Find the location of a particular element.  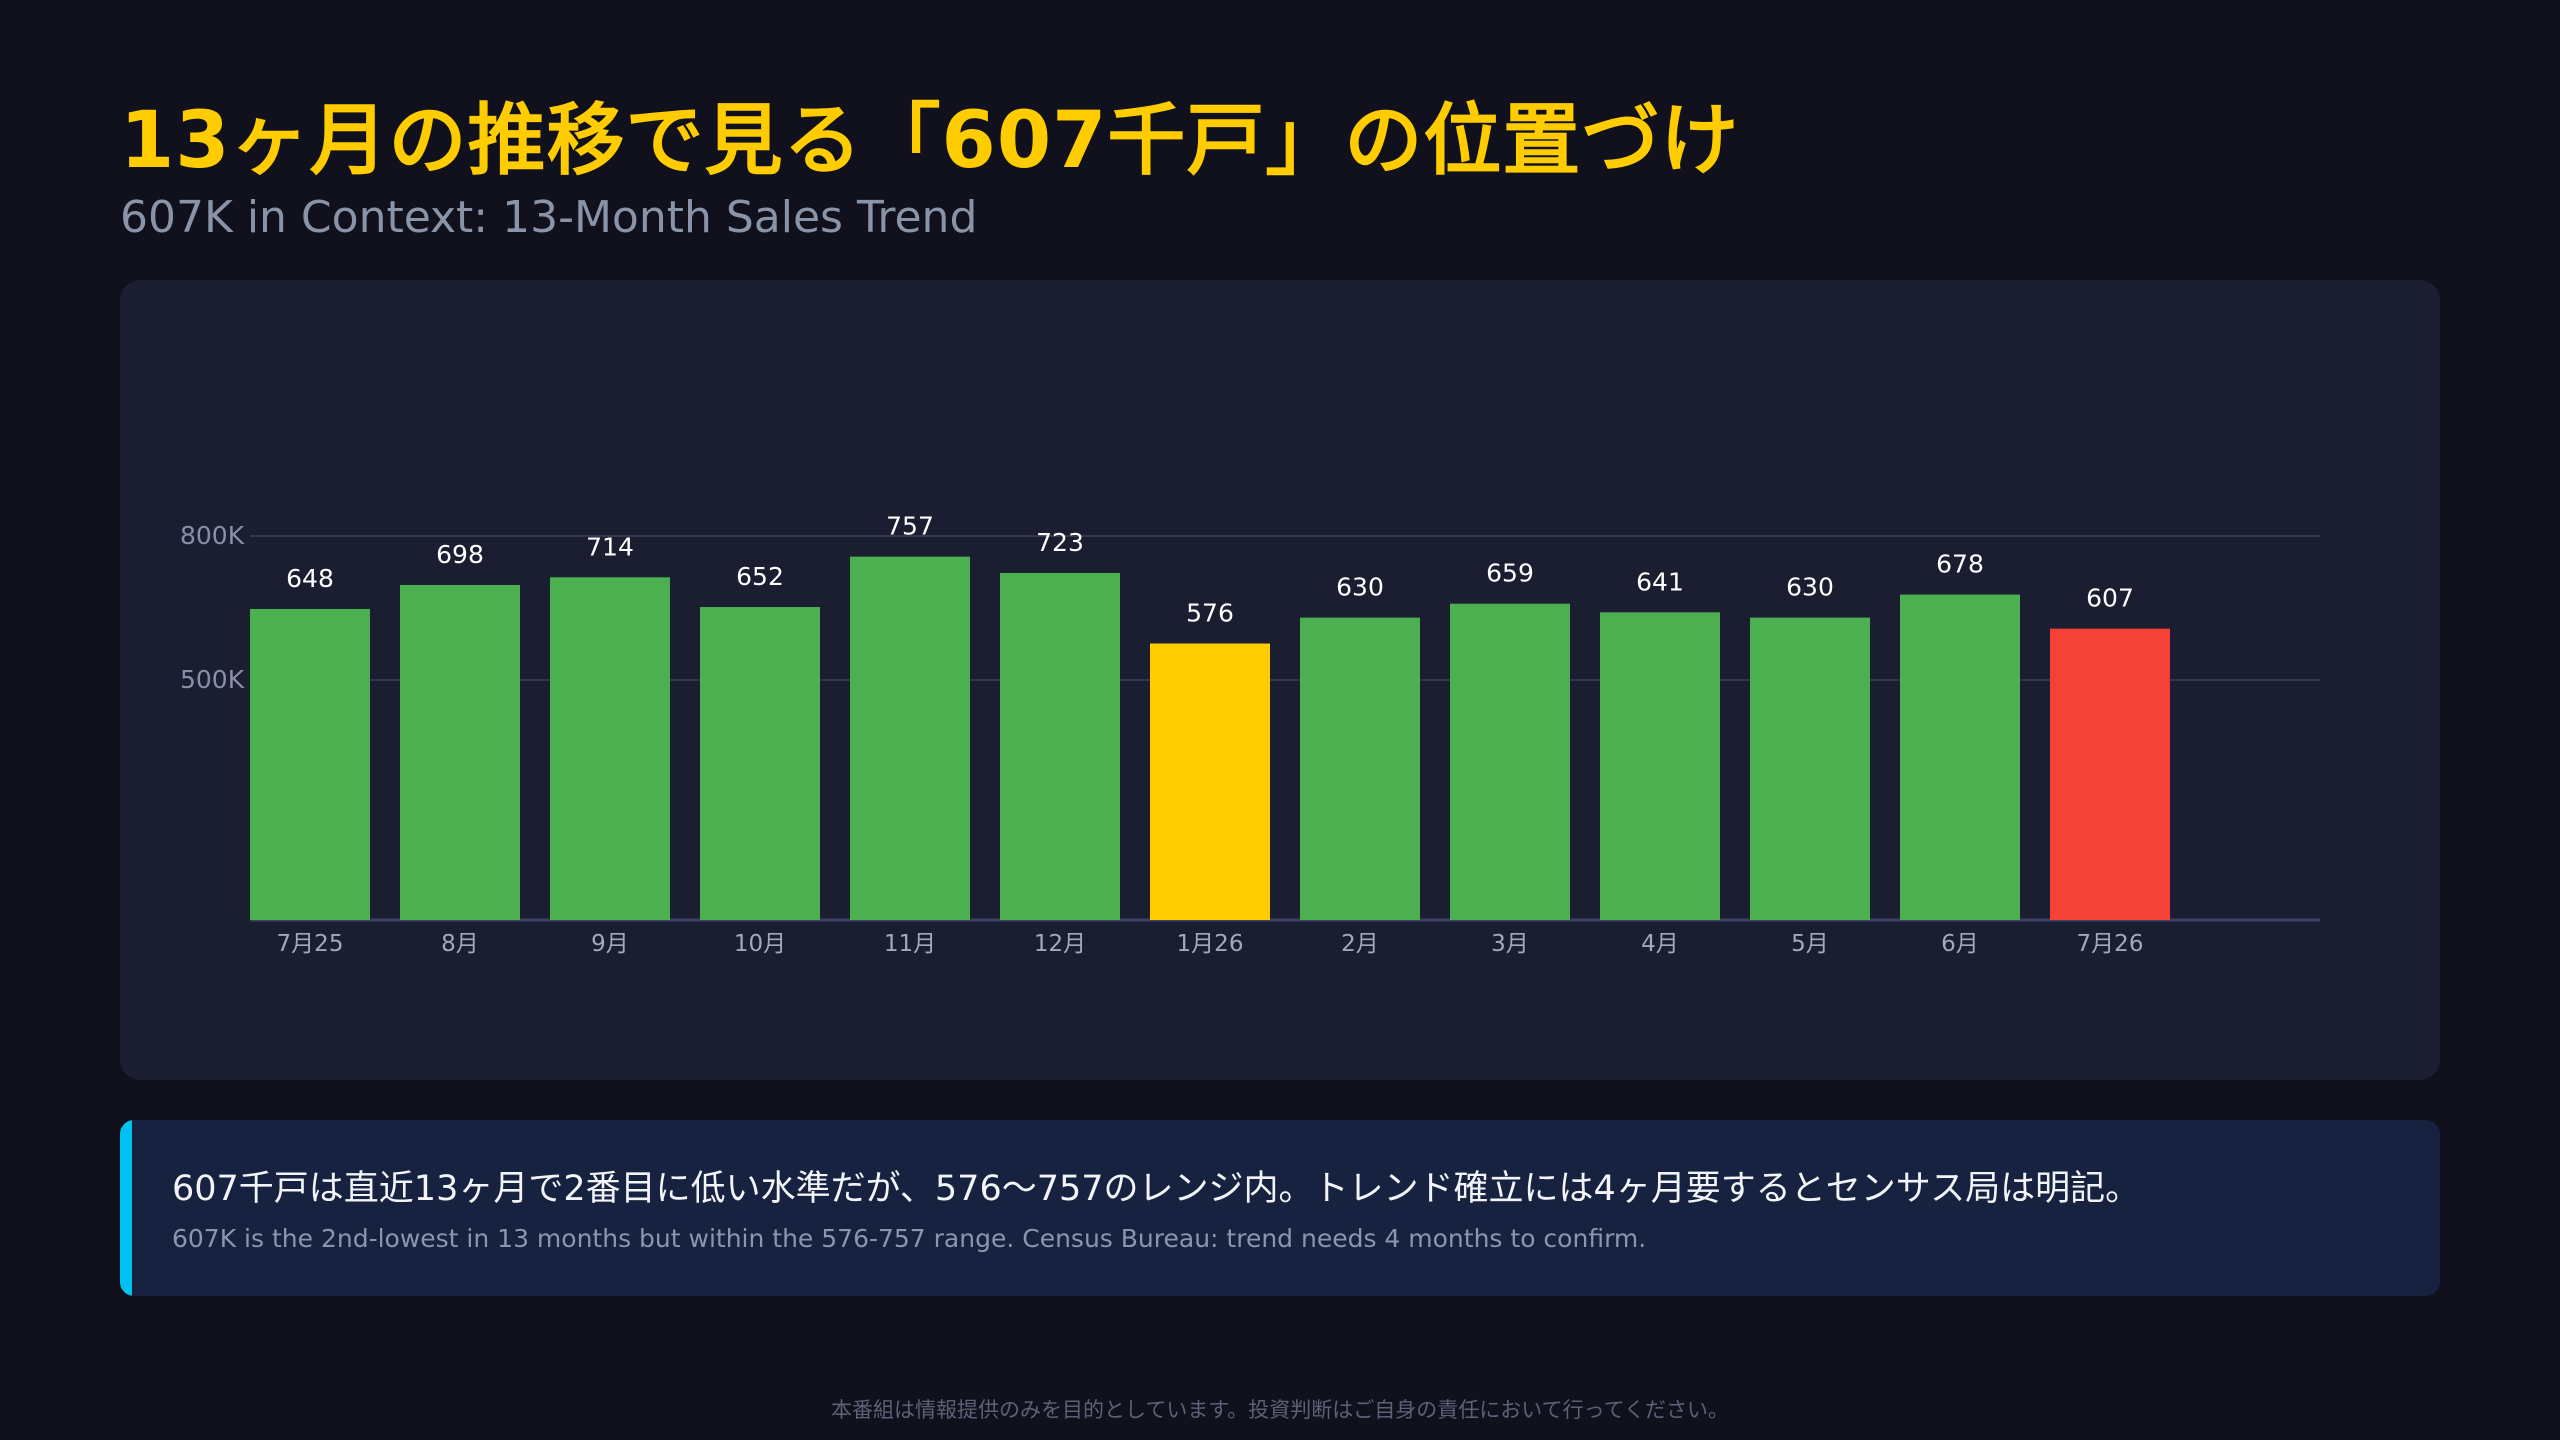

bar-4月 is located at coordinates (1660, 766).